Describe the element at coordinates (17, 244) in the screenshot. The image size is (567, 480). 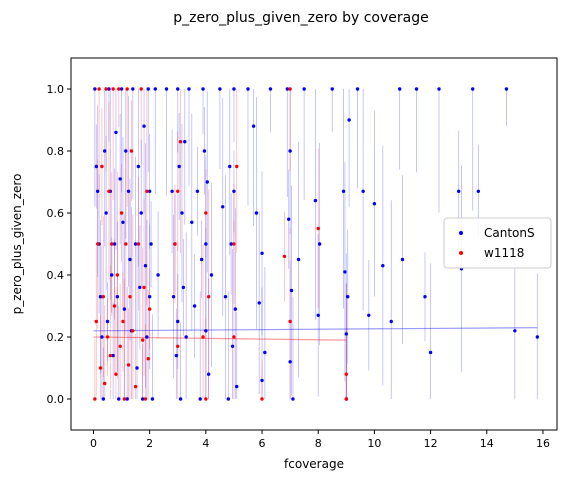
I see `y-axis-label: p_zero_plus_given_zero` at that location.